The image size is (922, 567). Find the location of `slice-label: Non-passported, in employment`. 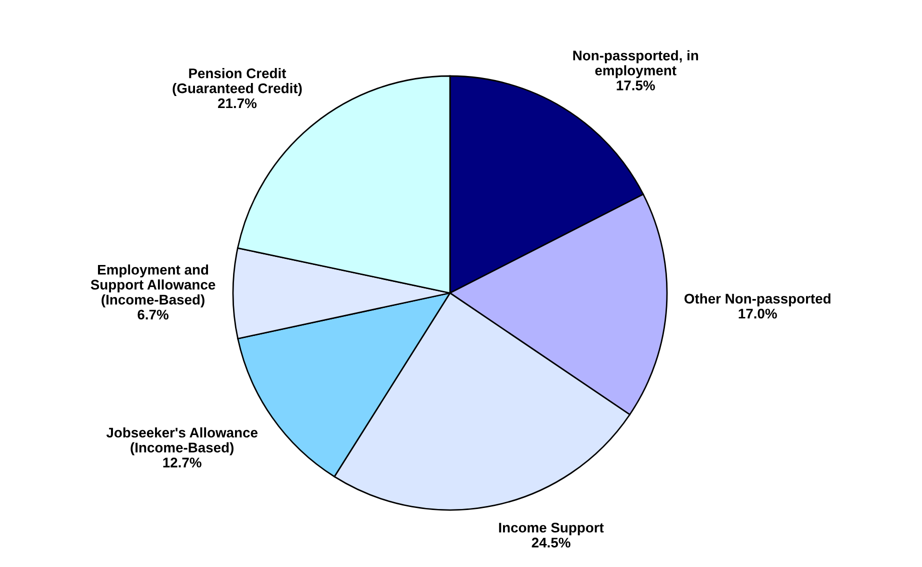

slice-label: Non-passported, in employment is located at coordinates (635, 64).